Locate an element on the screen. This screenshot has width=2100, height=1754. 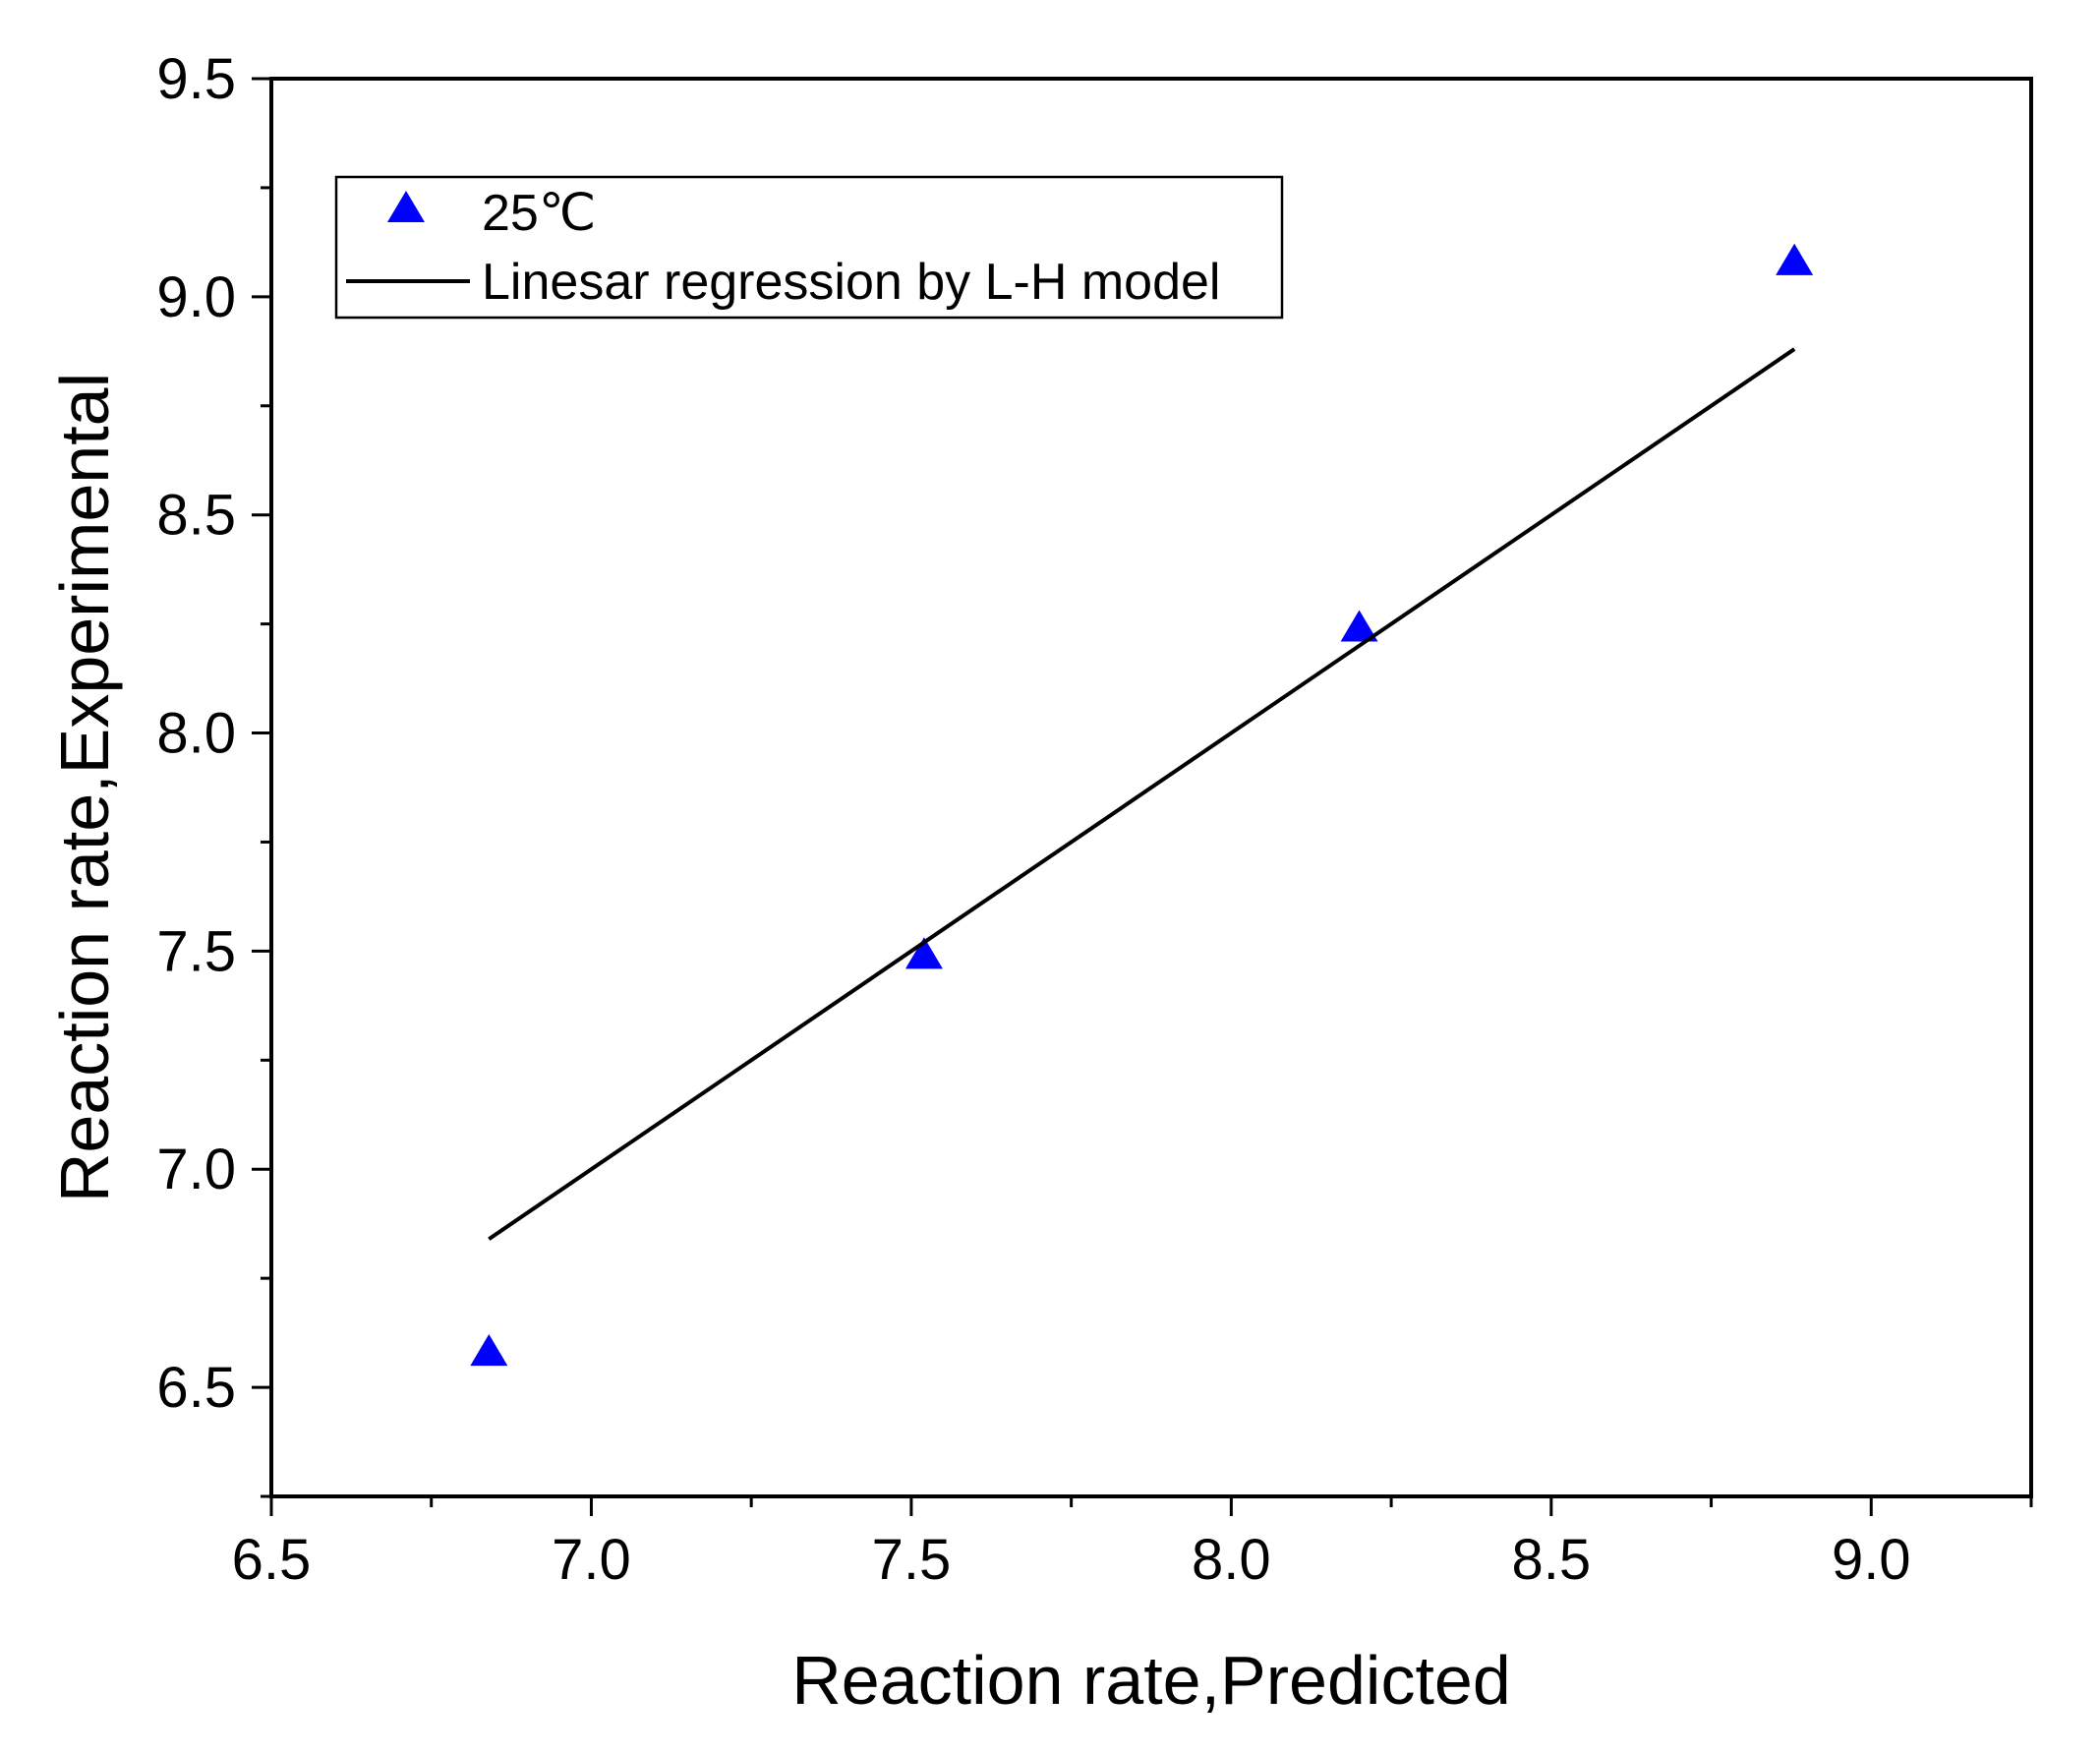
x-tick-label: 7.0 is located at coordinates (591, 1560).